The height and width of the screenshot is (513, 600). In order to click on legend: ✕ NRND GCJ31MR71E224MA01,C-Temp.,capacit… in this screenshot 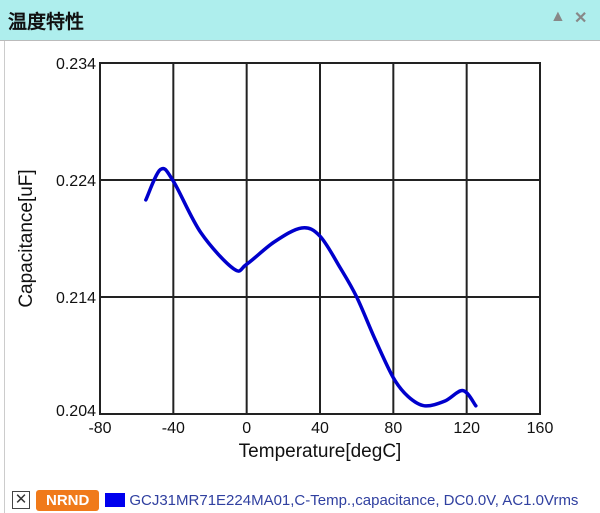, I will do `click(295, 500)`.